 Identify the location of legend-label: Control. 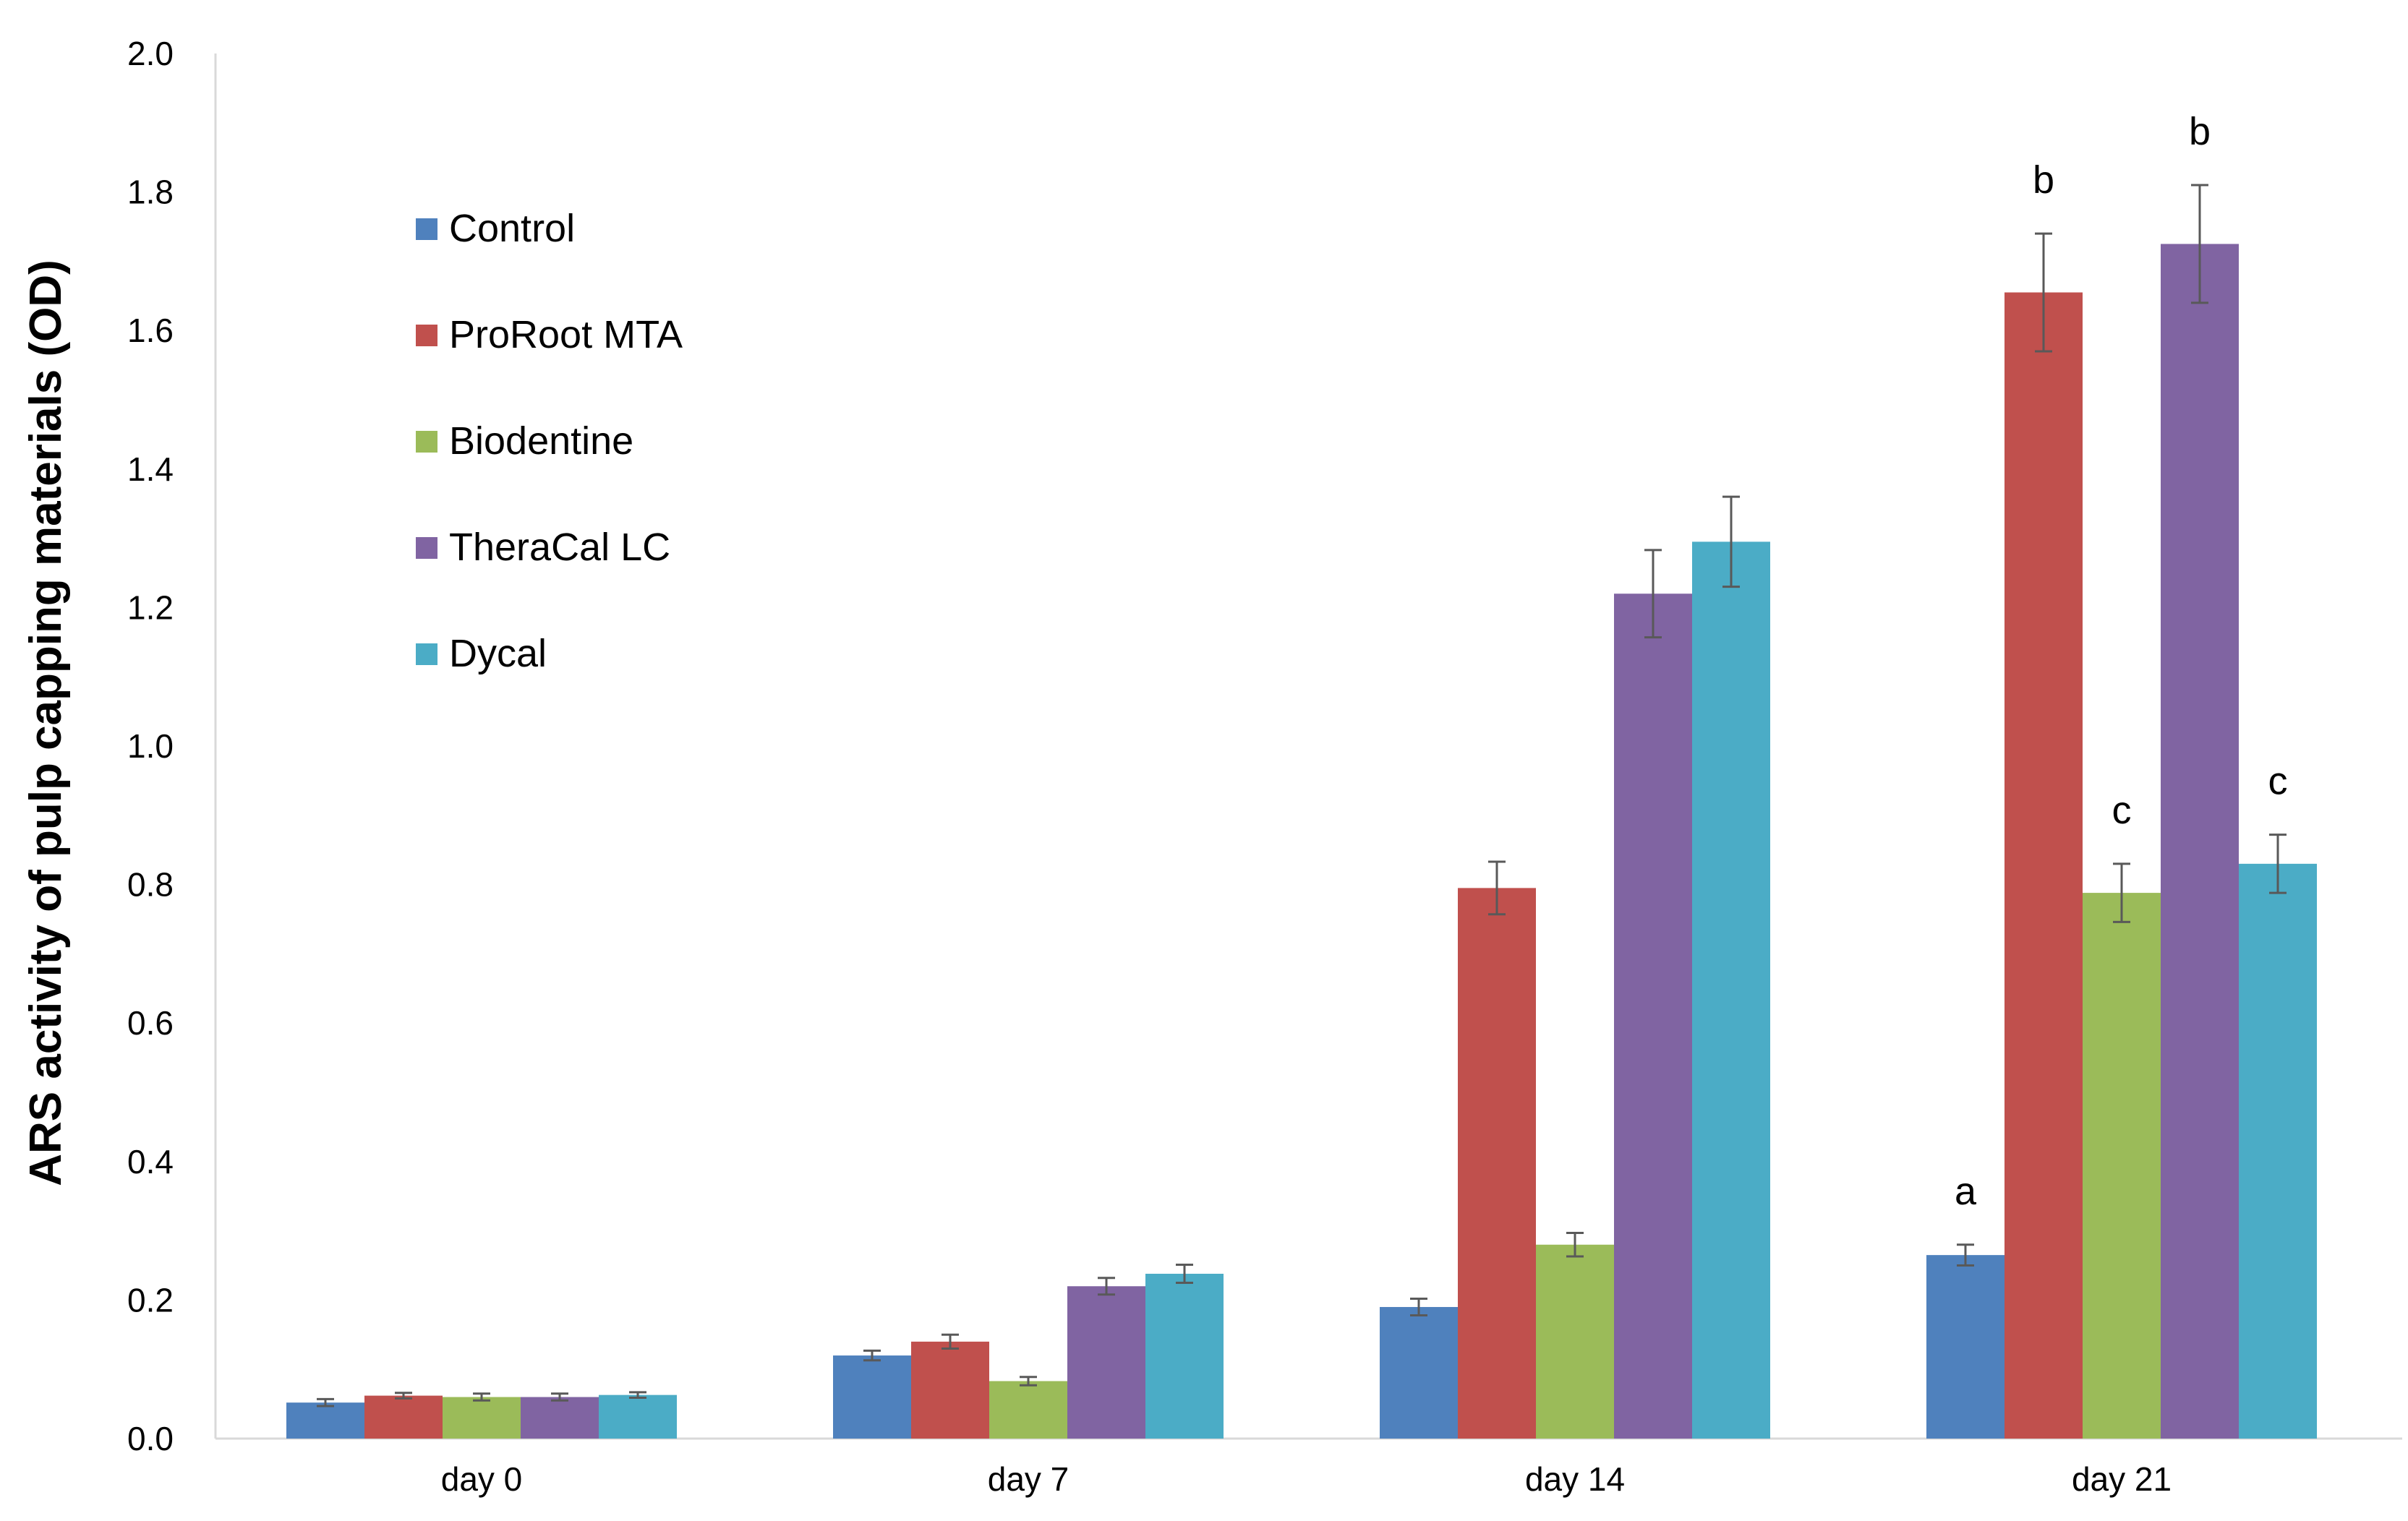
(512, 229).